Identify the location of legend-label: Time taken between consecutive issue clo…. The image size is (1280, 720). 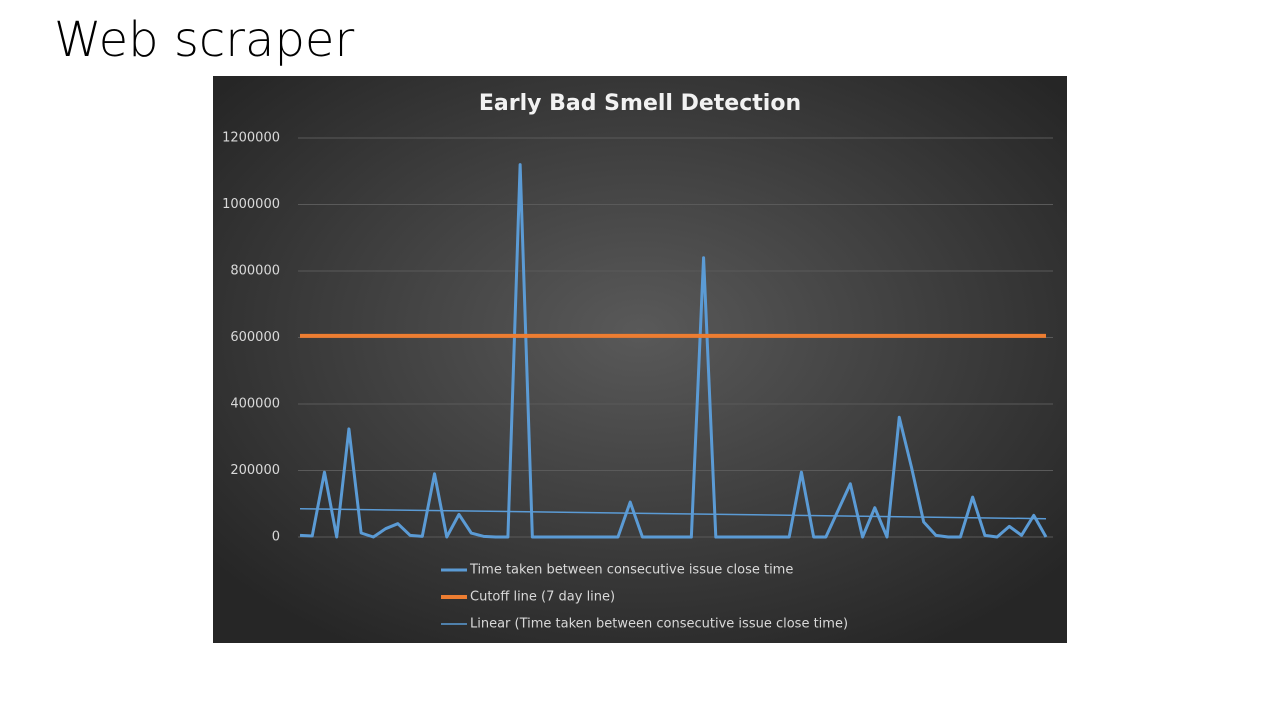
(631, 570).